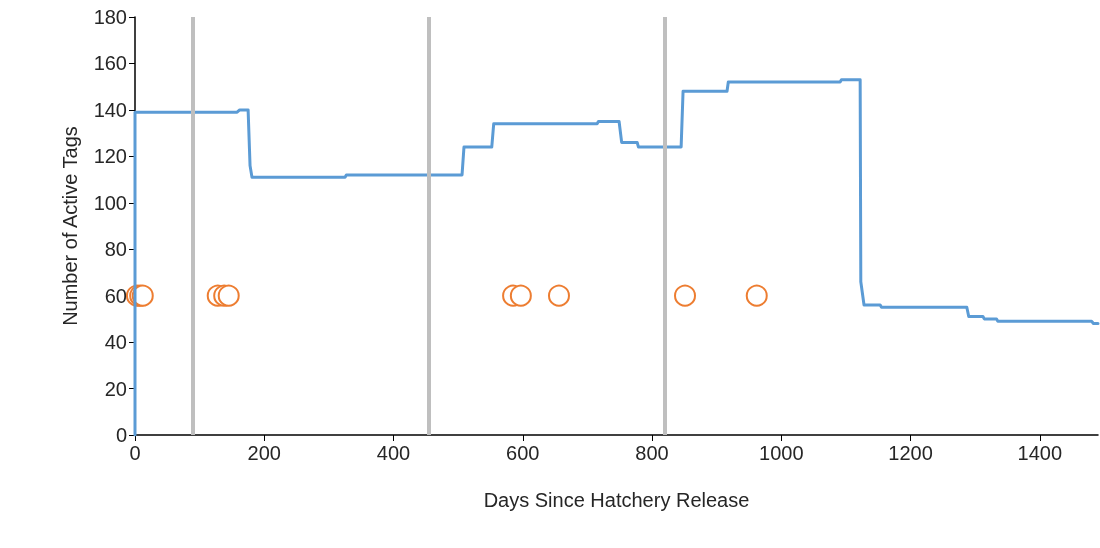 The image size is (1100, 548). I want to click on y-tick-label: 60, so click(115, 295).